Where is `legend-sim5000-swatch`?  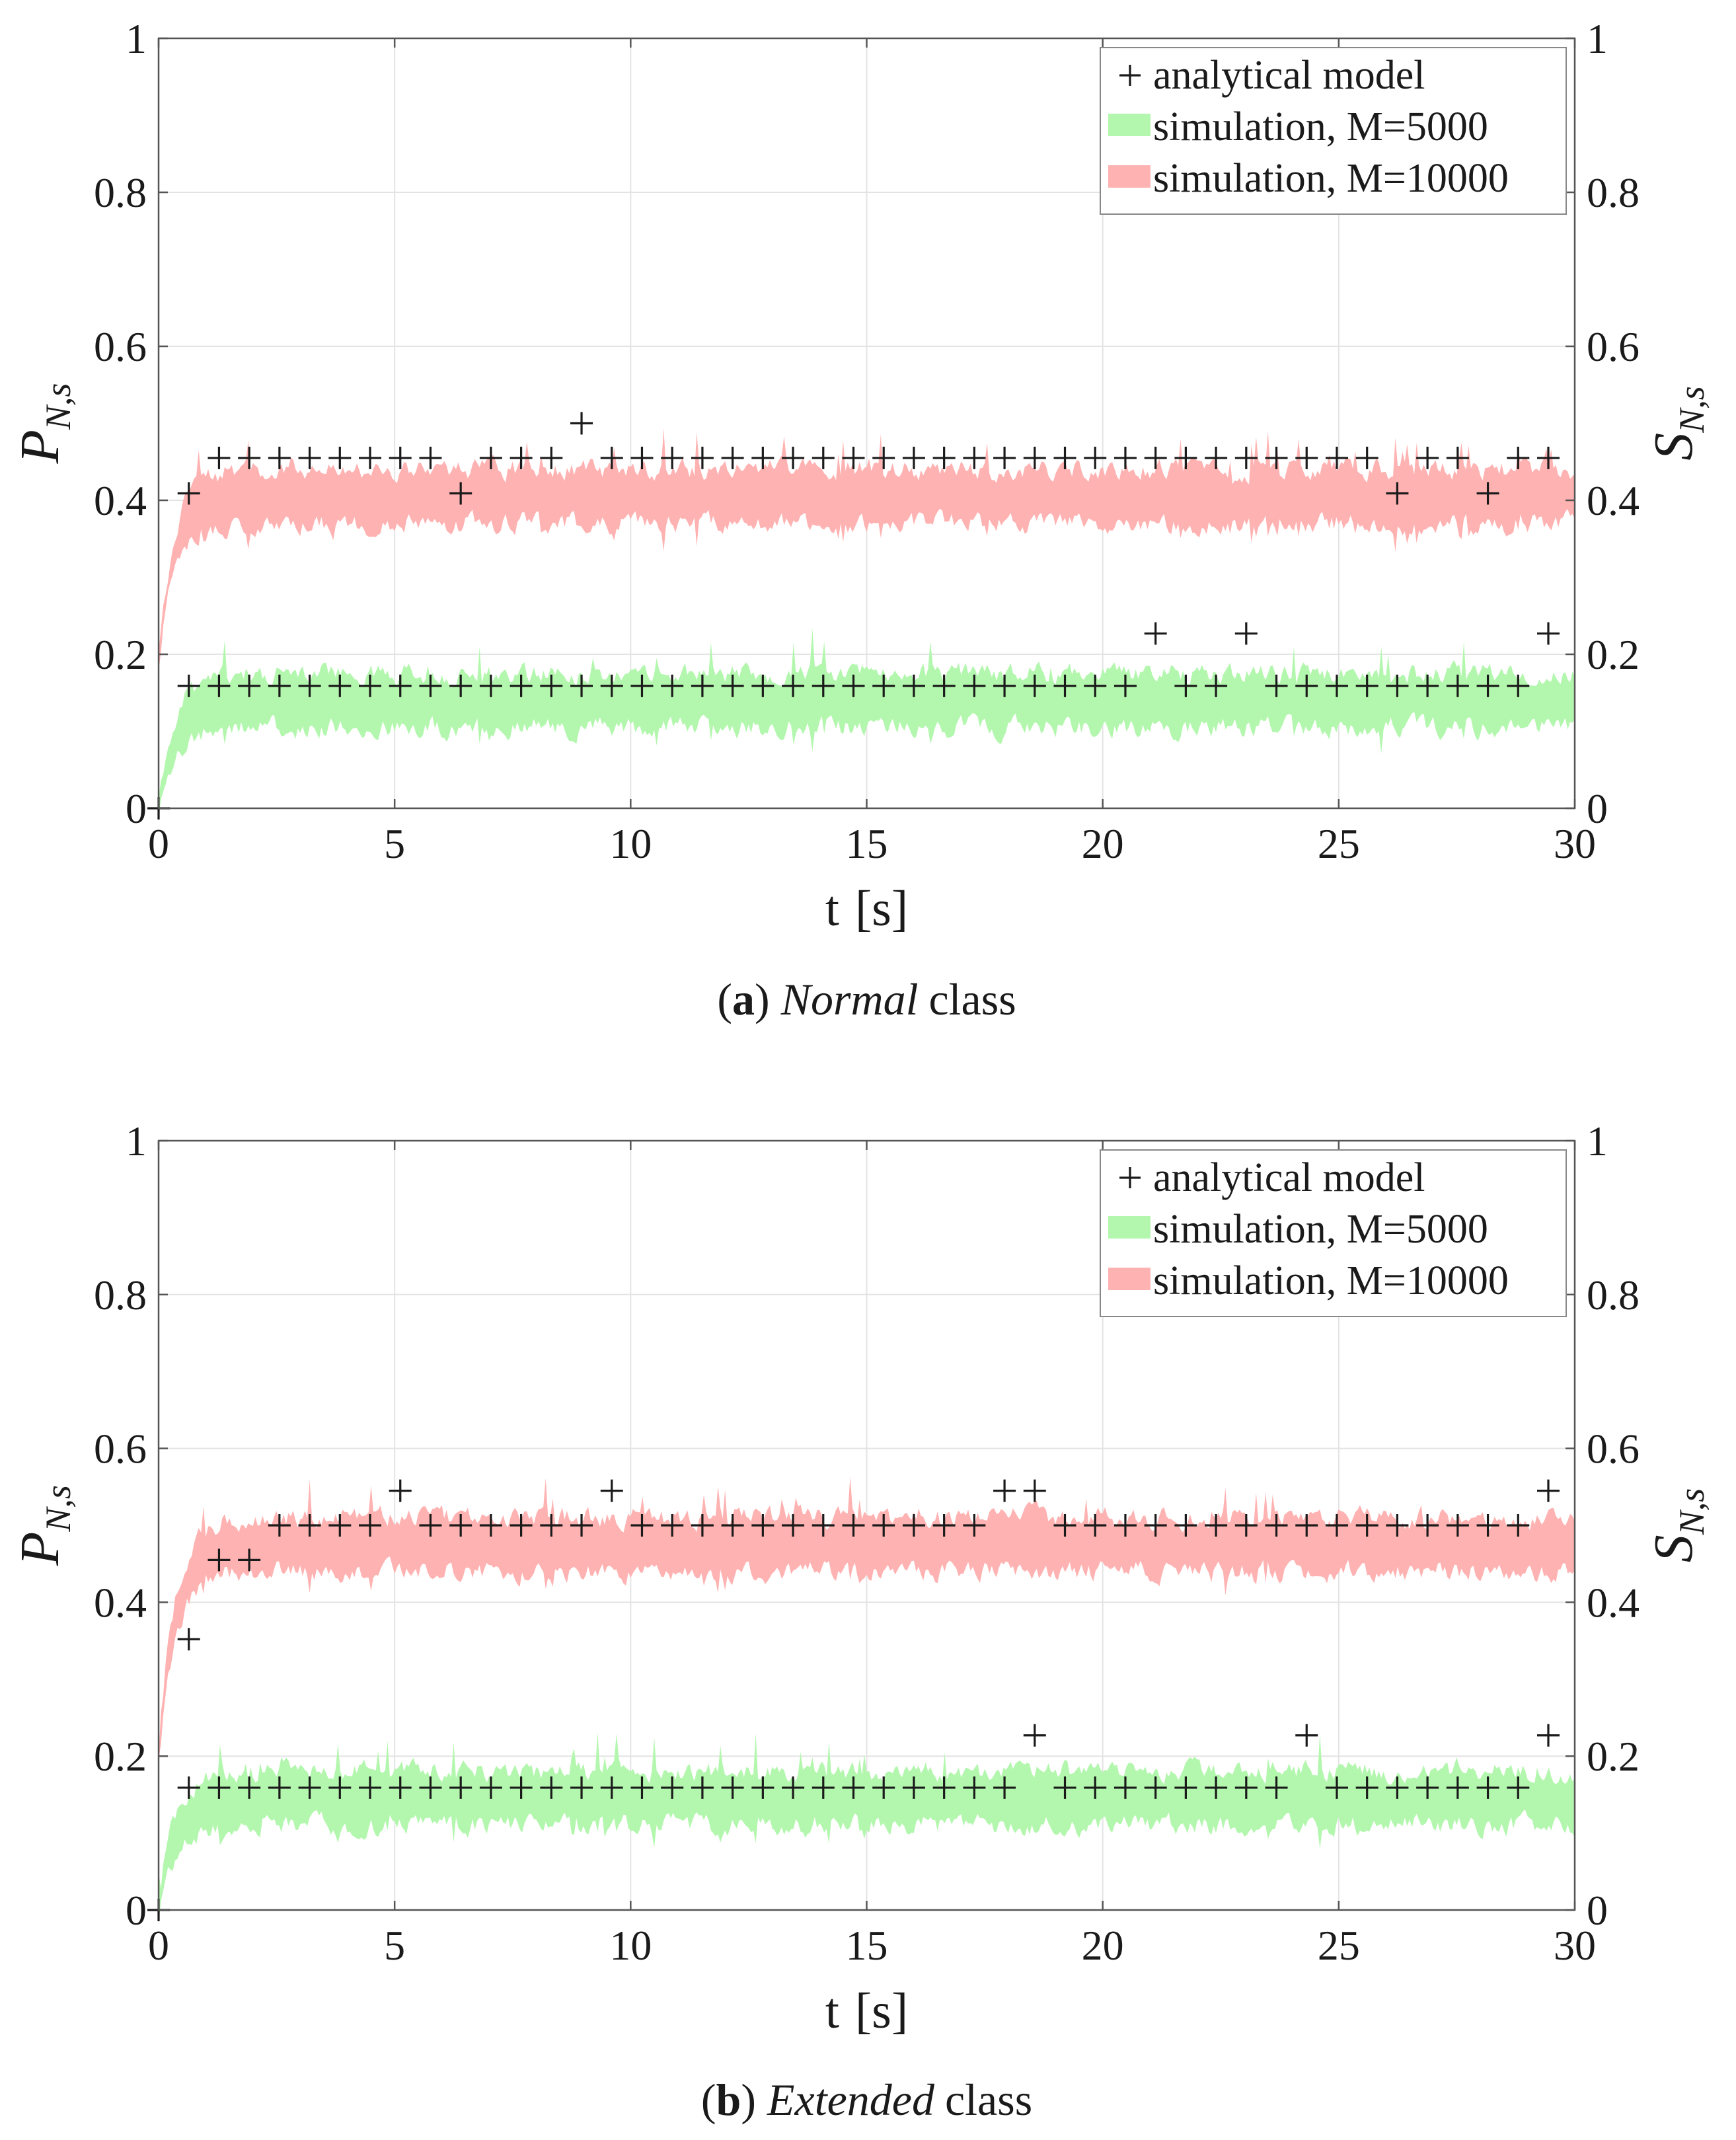
legend-sim5000-swatch is located at coordinates (1129, 1227).